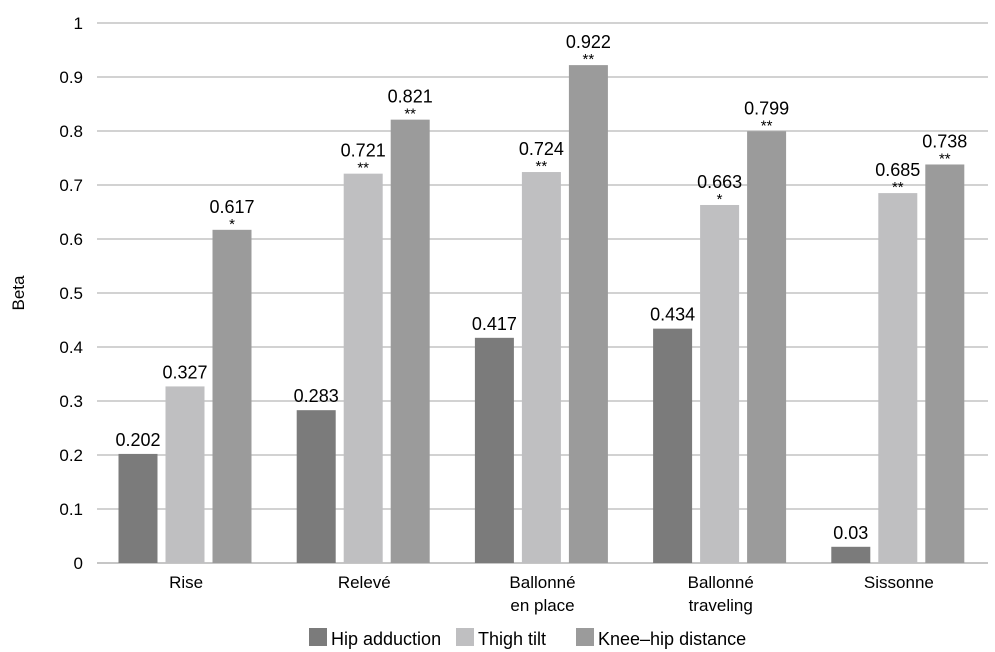 Image resolution: width=995 pixels, height=652 pixels. What do you see at coordinates (71, 455) in the screenshot?
I see `y-tick-label: 0.2` at bounding box center [71, 455].